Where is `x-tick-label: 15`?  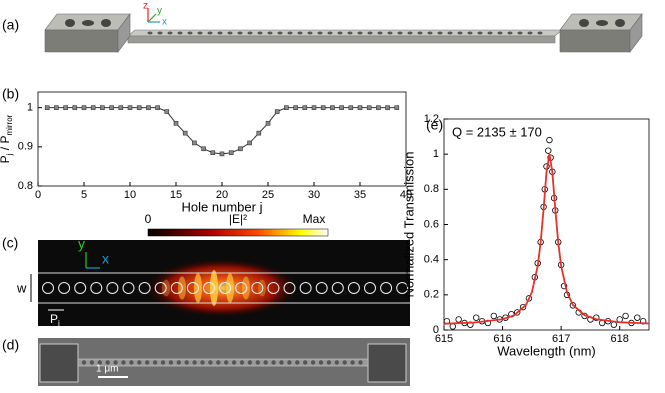
x-tick-label: 15 is located at coordinates (176, 195).